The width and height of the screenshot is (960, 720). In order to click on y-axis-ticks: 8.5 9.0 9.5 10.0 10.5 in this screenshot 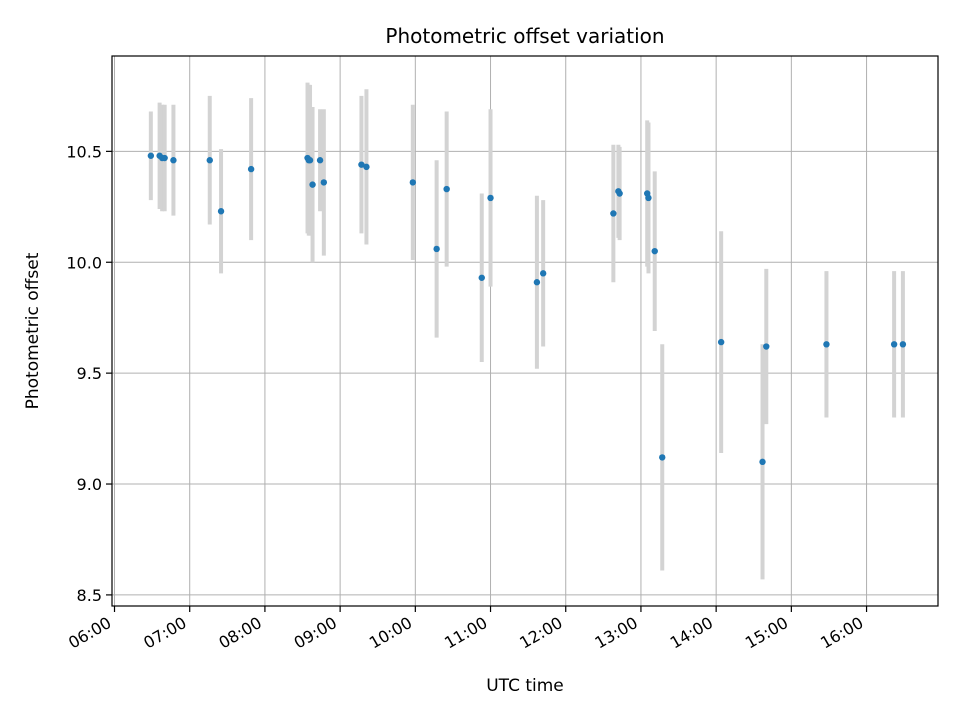, I will do `click(89, 373)`.